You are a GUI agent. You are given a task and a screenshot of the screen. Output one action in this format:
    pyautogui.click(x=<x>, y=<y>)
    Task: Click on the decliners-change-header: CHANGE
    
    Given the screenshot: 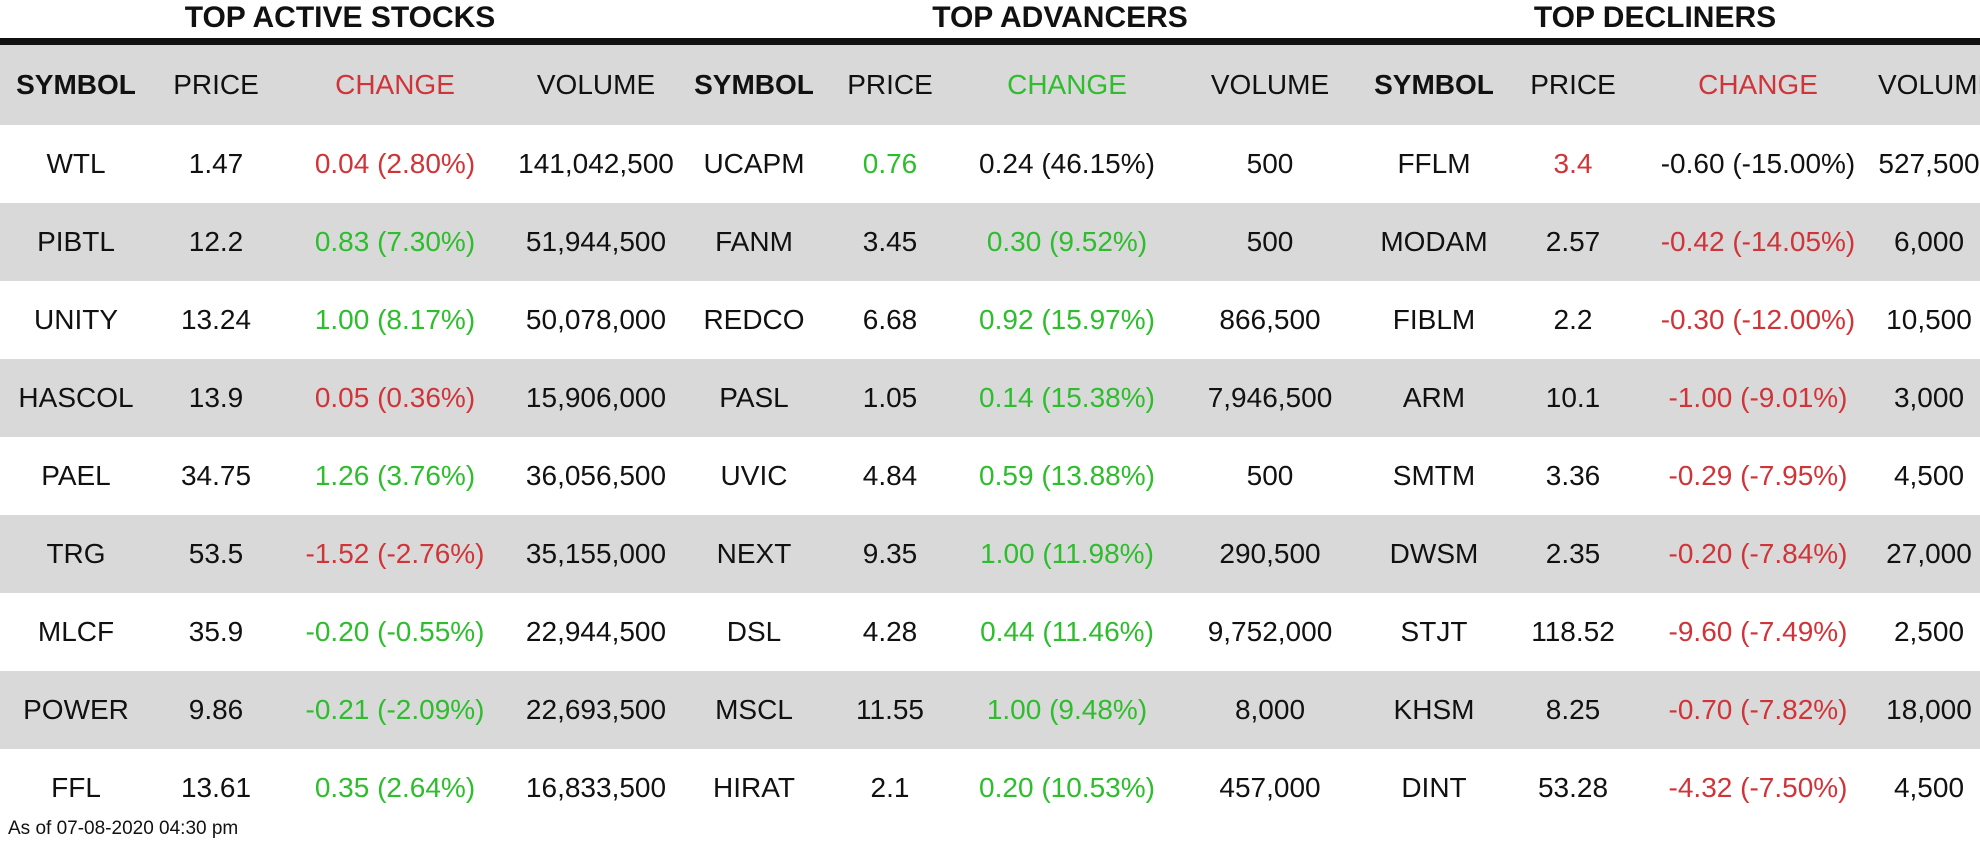 What is the action you would take?
    pyautogui.click(x=1758, y=84)
    